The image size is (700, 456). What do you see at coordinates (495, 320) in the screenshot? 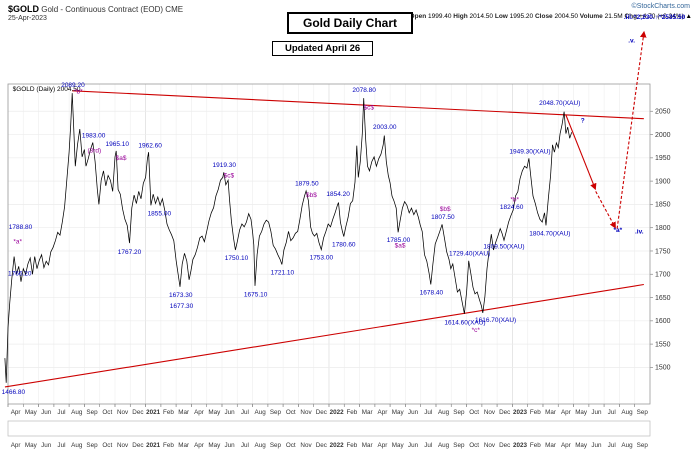
I see `chart-annotation: 1616.70(XAU)` at bounding box center [495, 320].